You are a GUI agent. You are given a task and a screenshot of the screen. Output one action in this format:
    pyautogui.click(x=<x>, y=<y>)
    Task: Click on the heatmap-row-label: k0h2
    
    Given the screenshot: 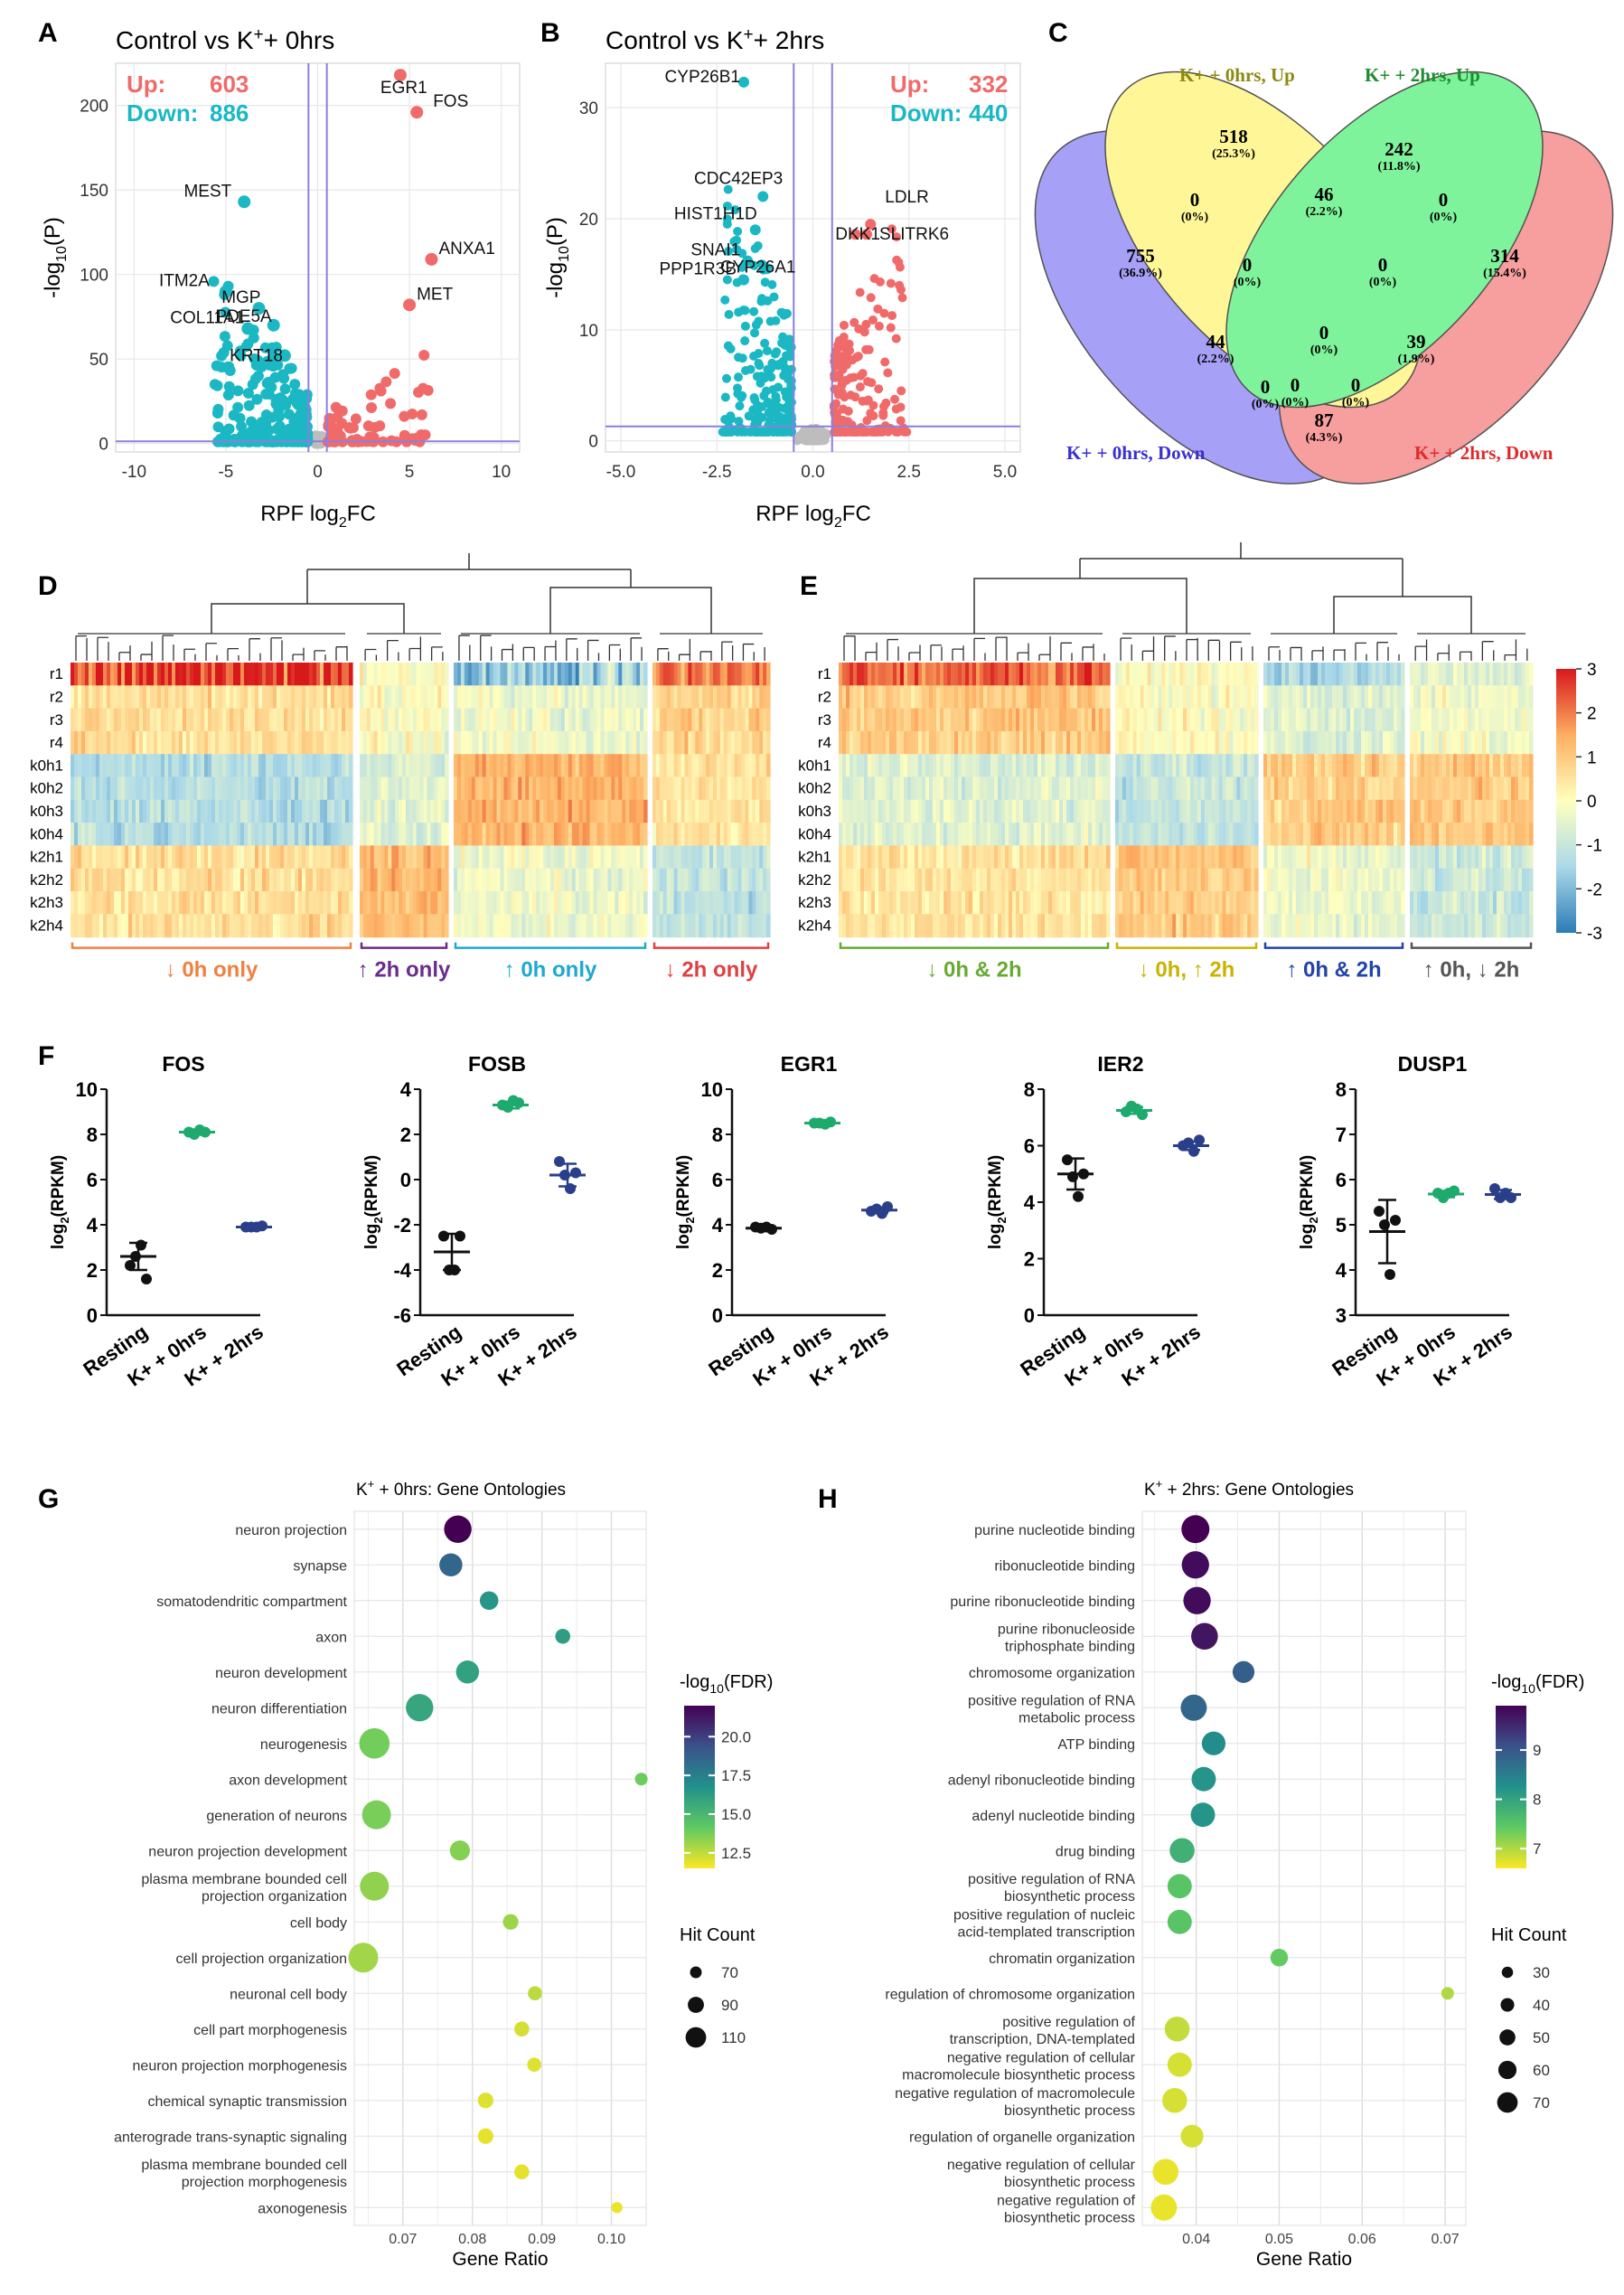 What is the action you would take?
    pyautogui.click(x=47, y=788)
    